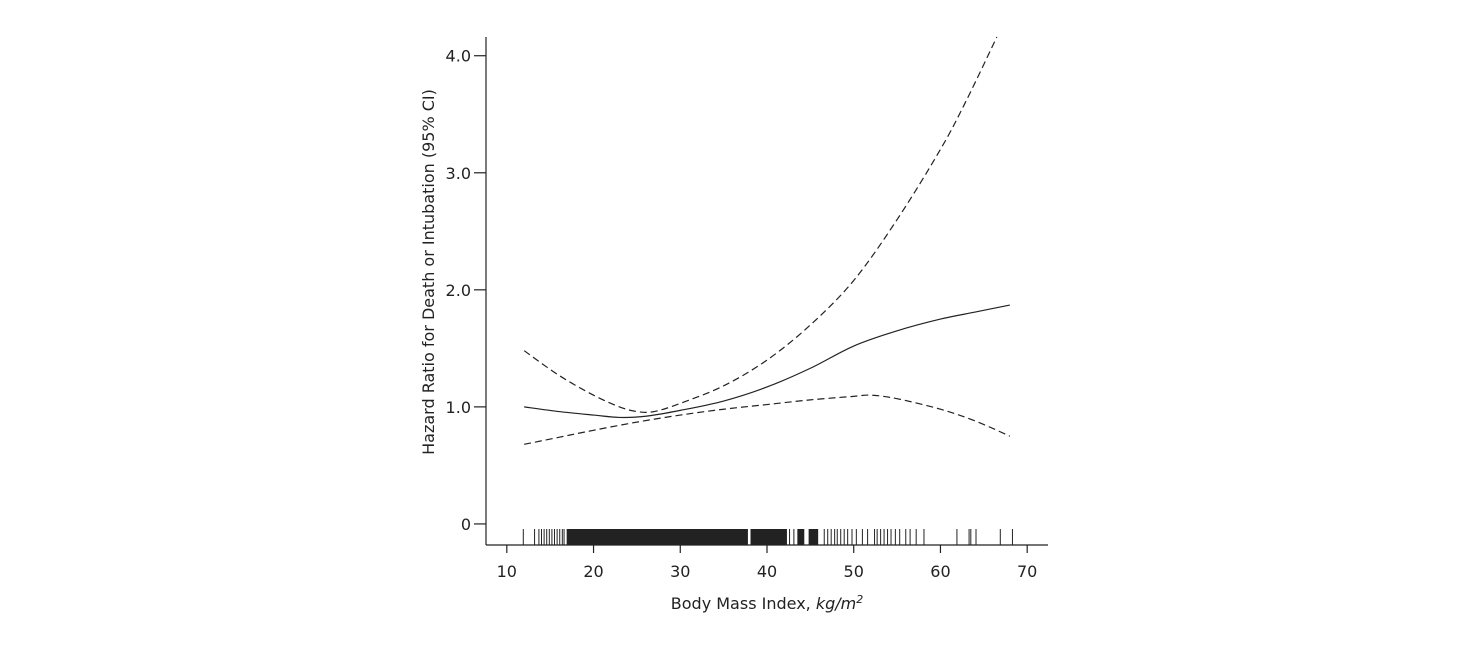 The height and width of the screenshot is (658, 1476). Describe the element at coordinates (466, 524) in the screenshot. I see `y-tick-label: 0` at that location.